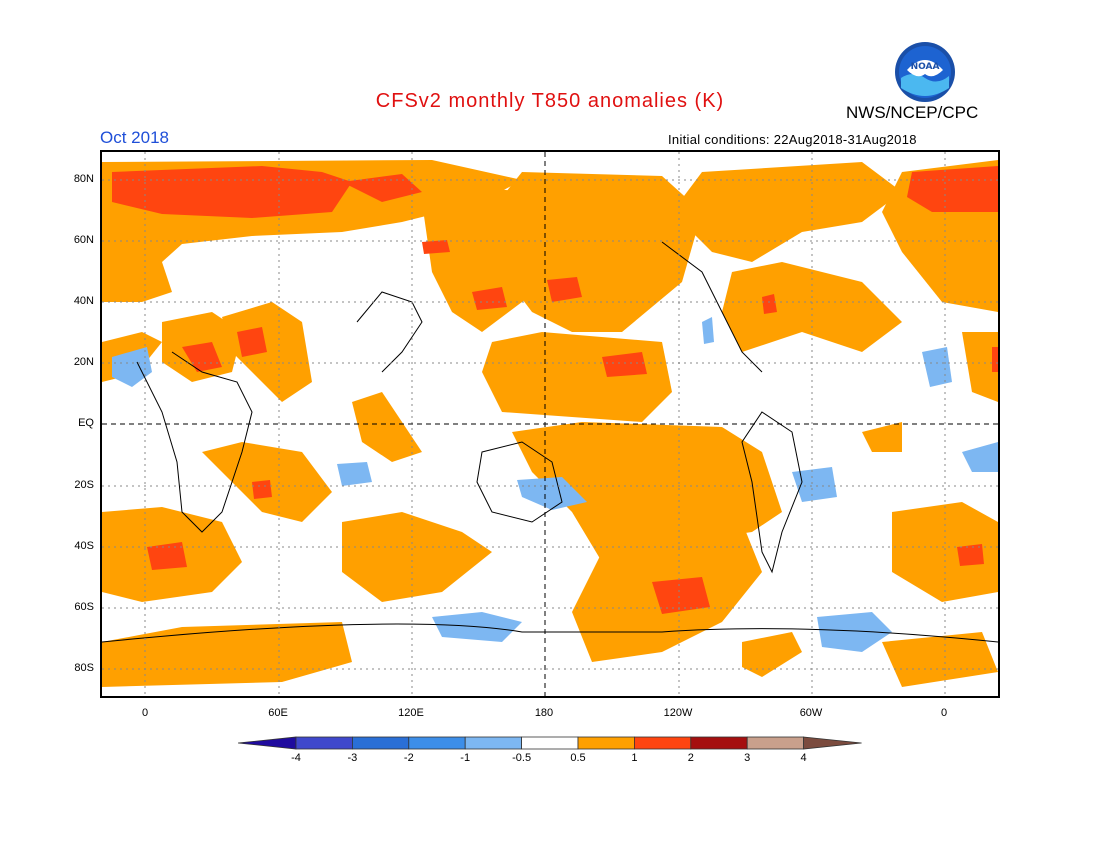 Image resolution: width=1100 pixels, height=850 pixels. Describe the element at coordinates (678, 713) in the screenshot. I see `lon-label: 120W` at that location.